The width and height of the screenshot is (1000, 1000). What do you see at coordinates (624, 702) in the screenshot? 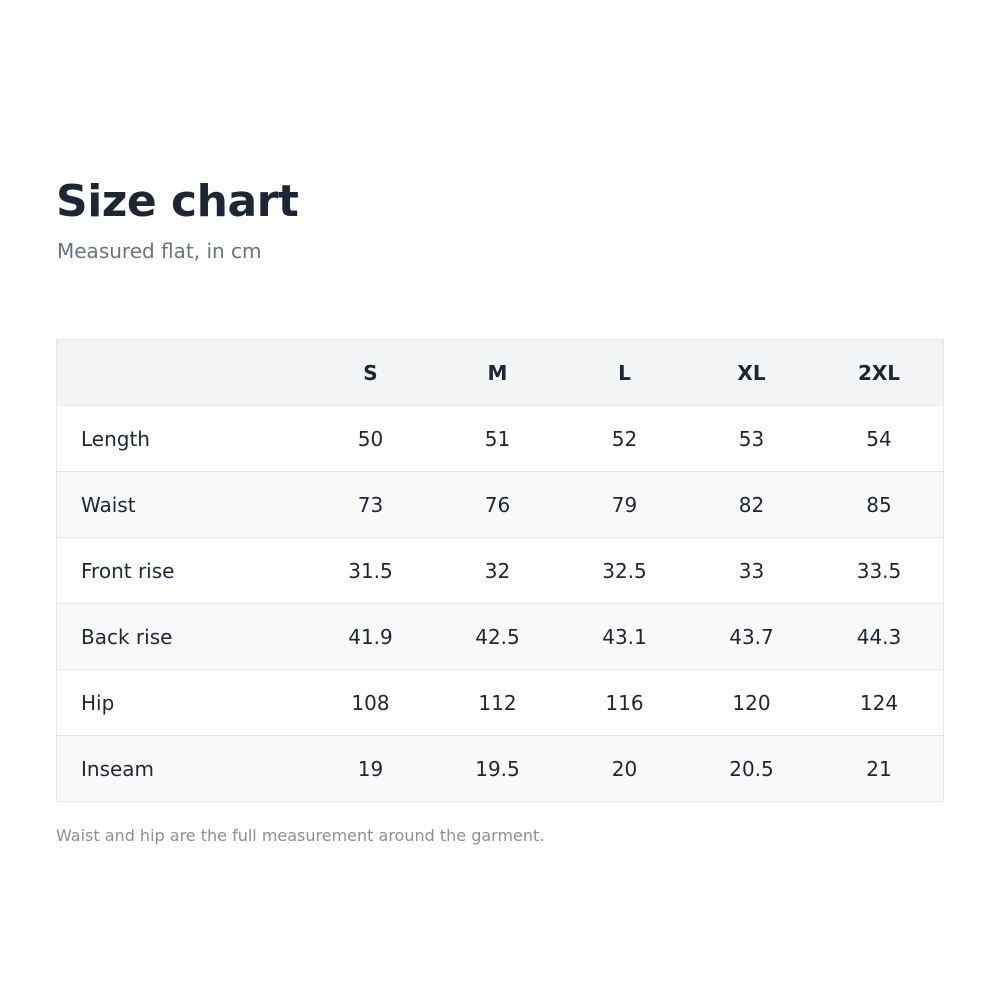
I see `measurement-cell: 116` at bounding box center [624, 702].